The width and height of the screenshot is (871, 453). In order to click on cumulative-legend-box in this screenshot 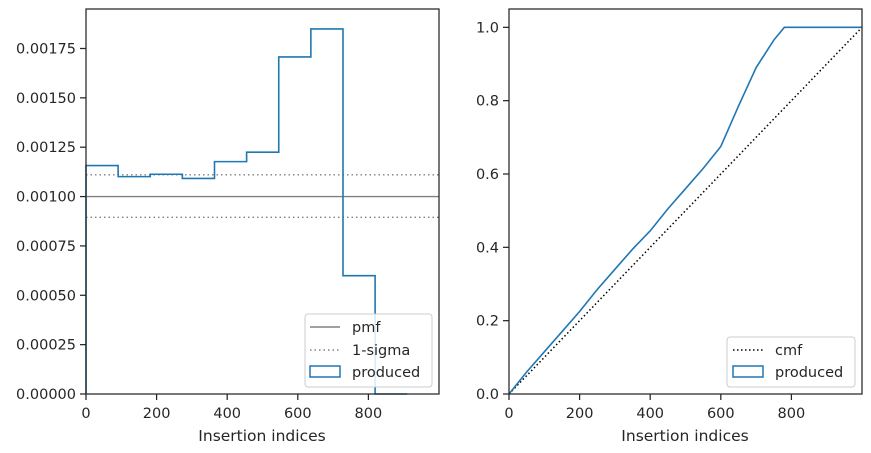, I will do `click(791, 362)`.